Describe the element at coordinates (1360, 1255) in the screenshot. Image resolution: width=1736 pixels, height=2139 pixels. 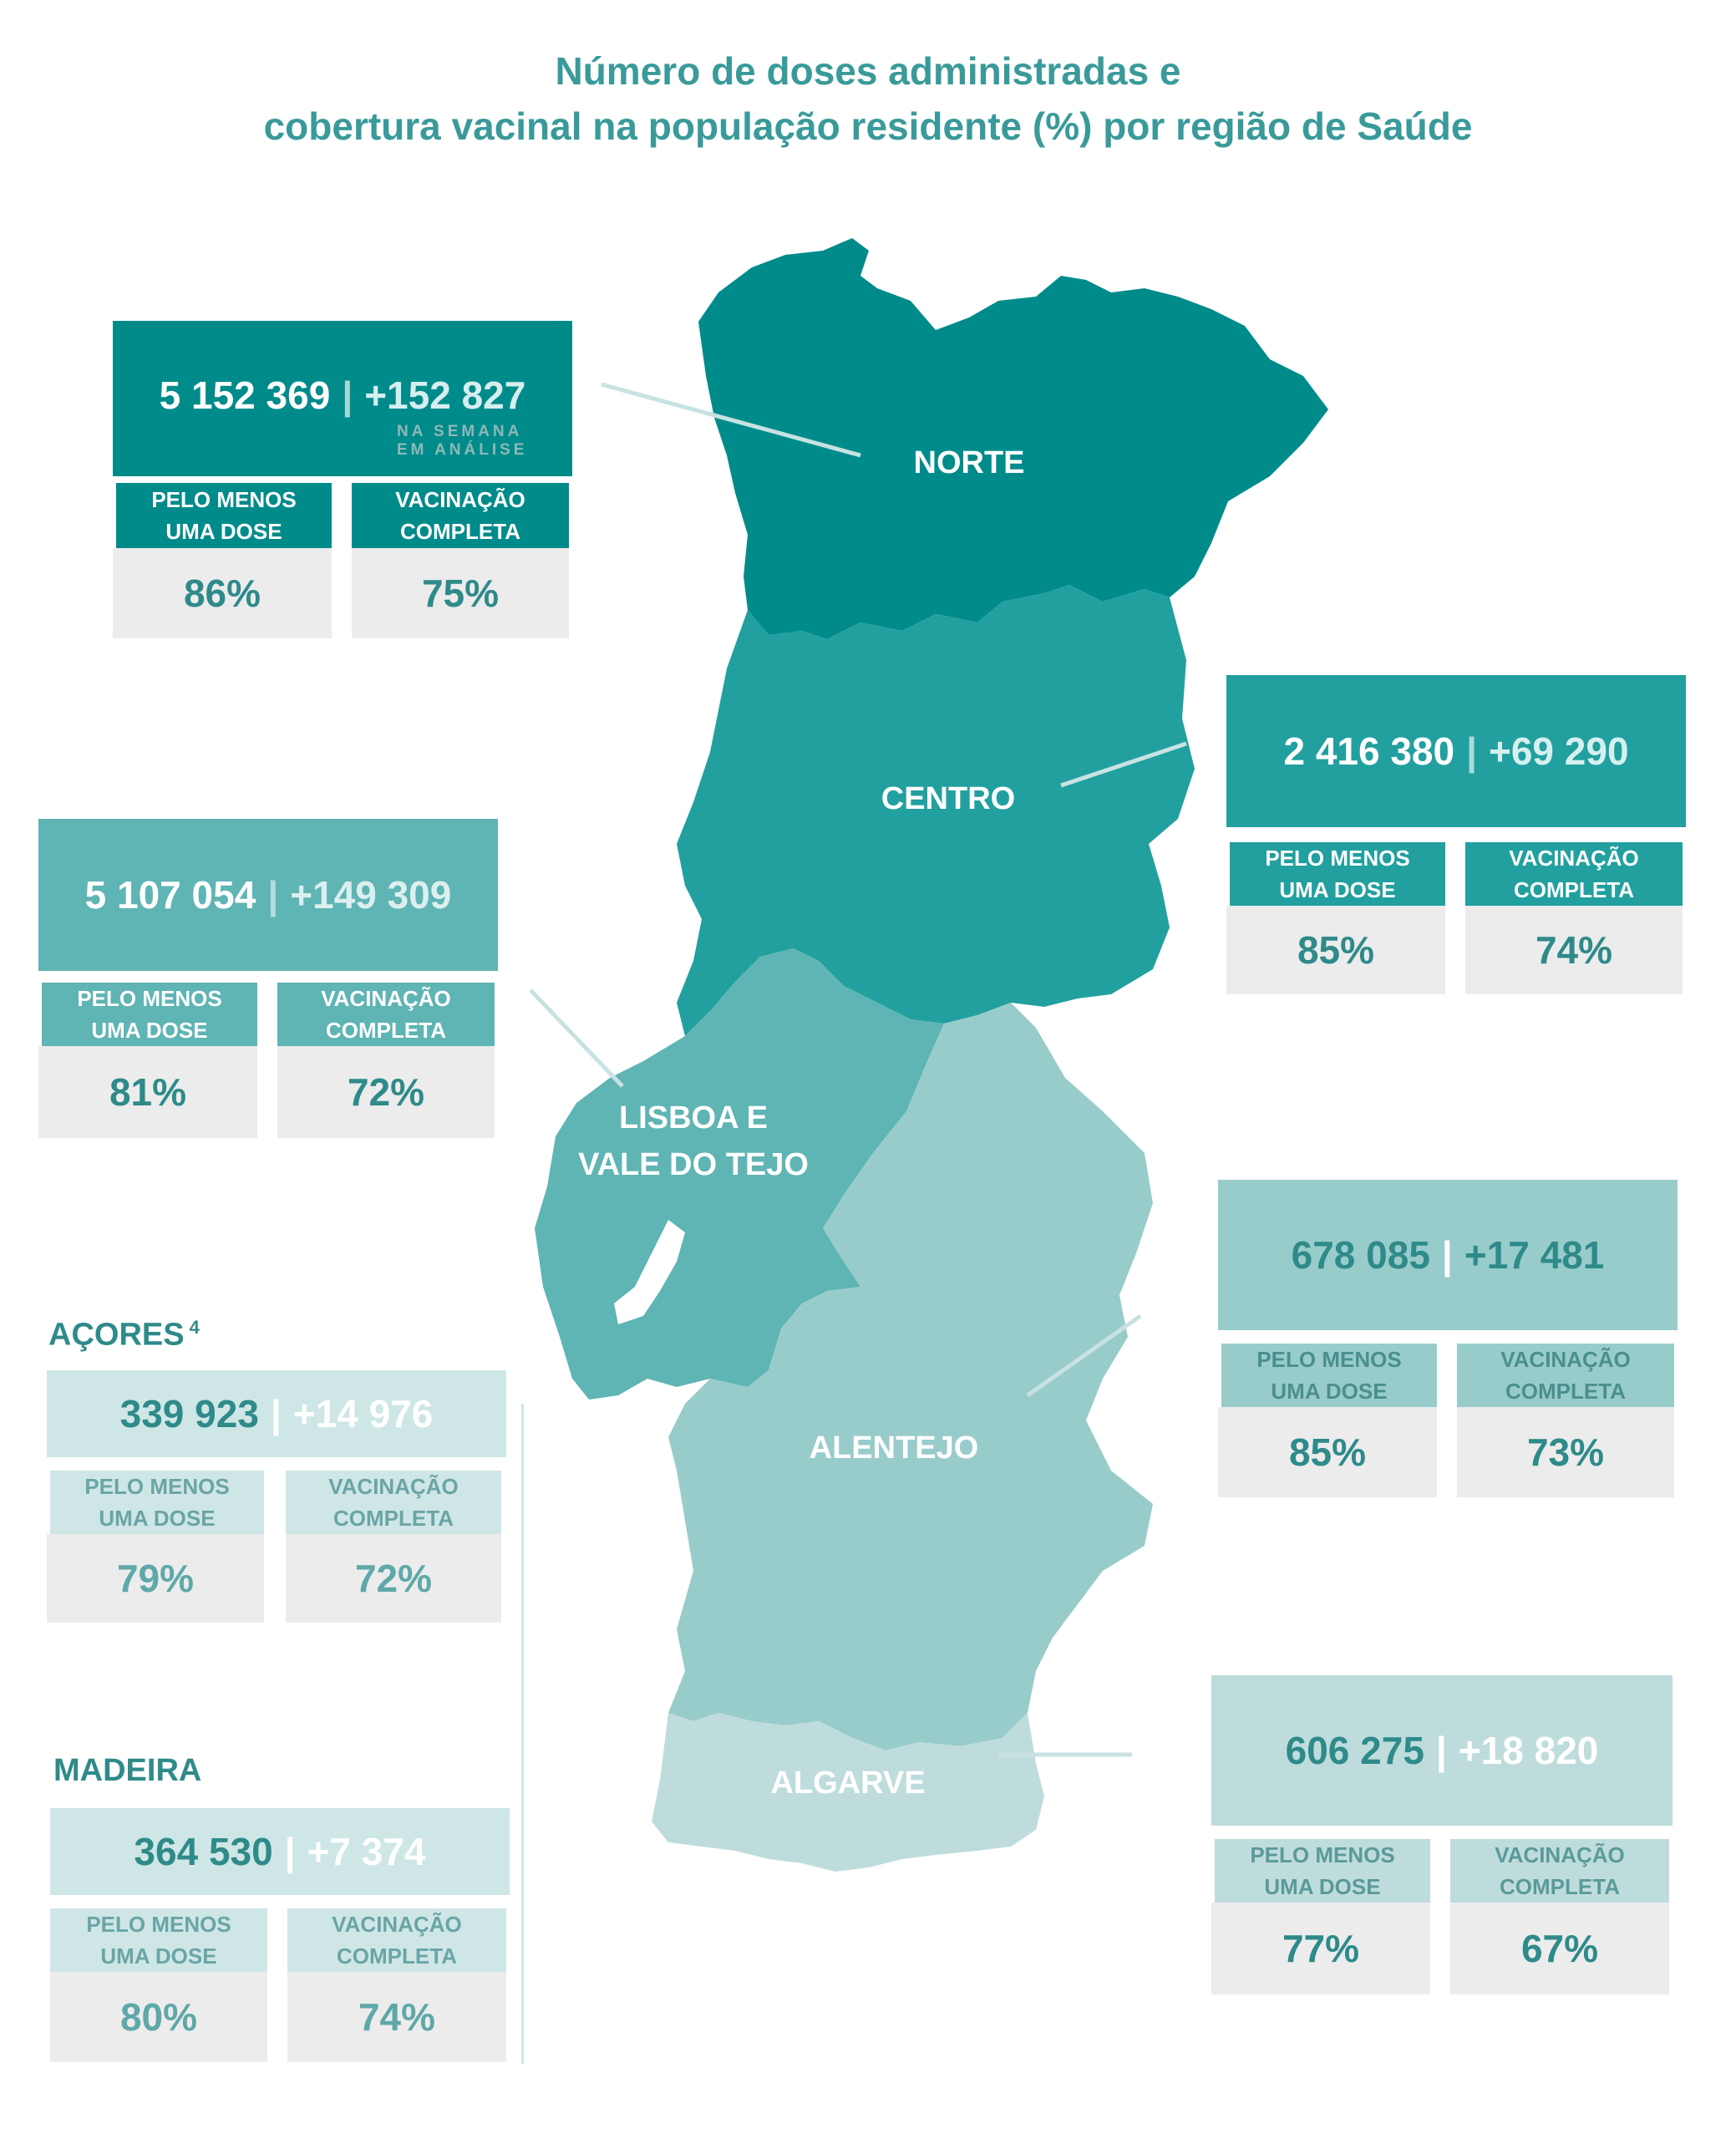
I see `alentejo-doses: 678 085` at that location.